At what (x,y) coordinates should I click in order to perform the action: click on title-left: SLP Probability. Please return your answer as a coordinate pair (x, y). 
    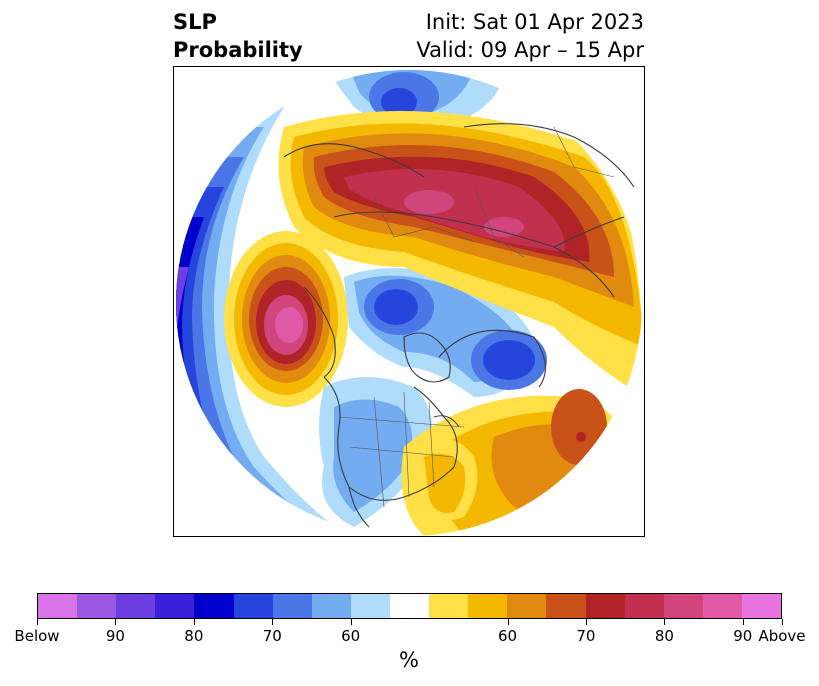
    Looking at the image, I should click on (238, 36).